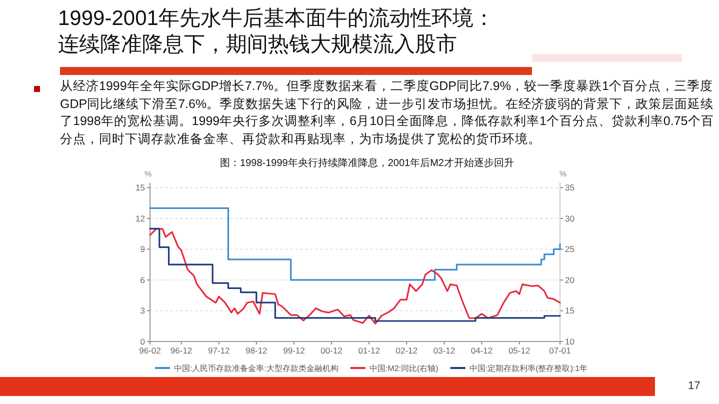 The image size is (719, 404). I want to click on y2-tick-label: 30, so click(570, 218).